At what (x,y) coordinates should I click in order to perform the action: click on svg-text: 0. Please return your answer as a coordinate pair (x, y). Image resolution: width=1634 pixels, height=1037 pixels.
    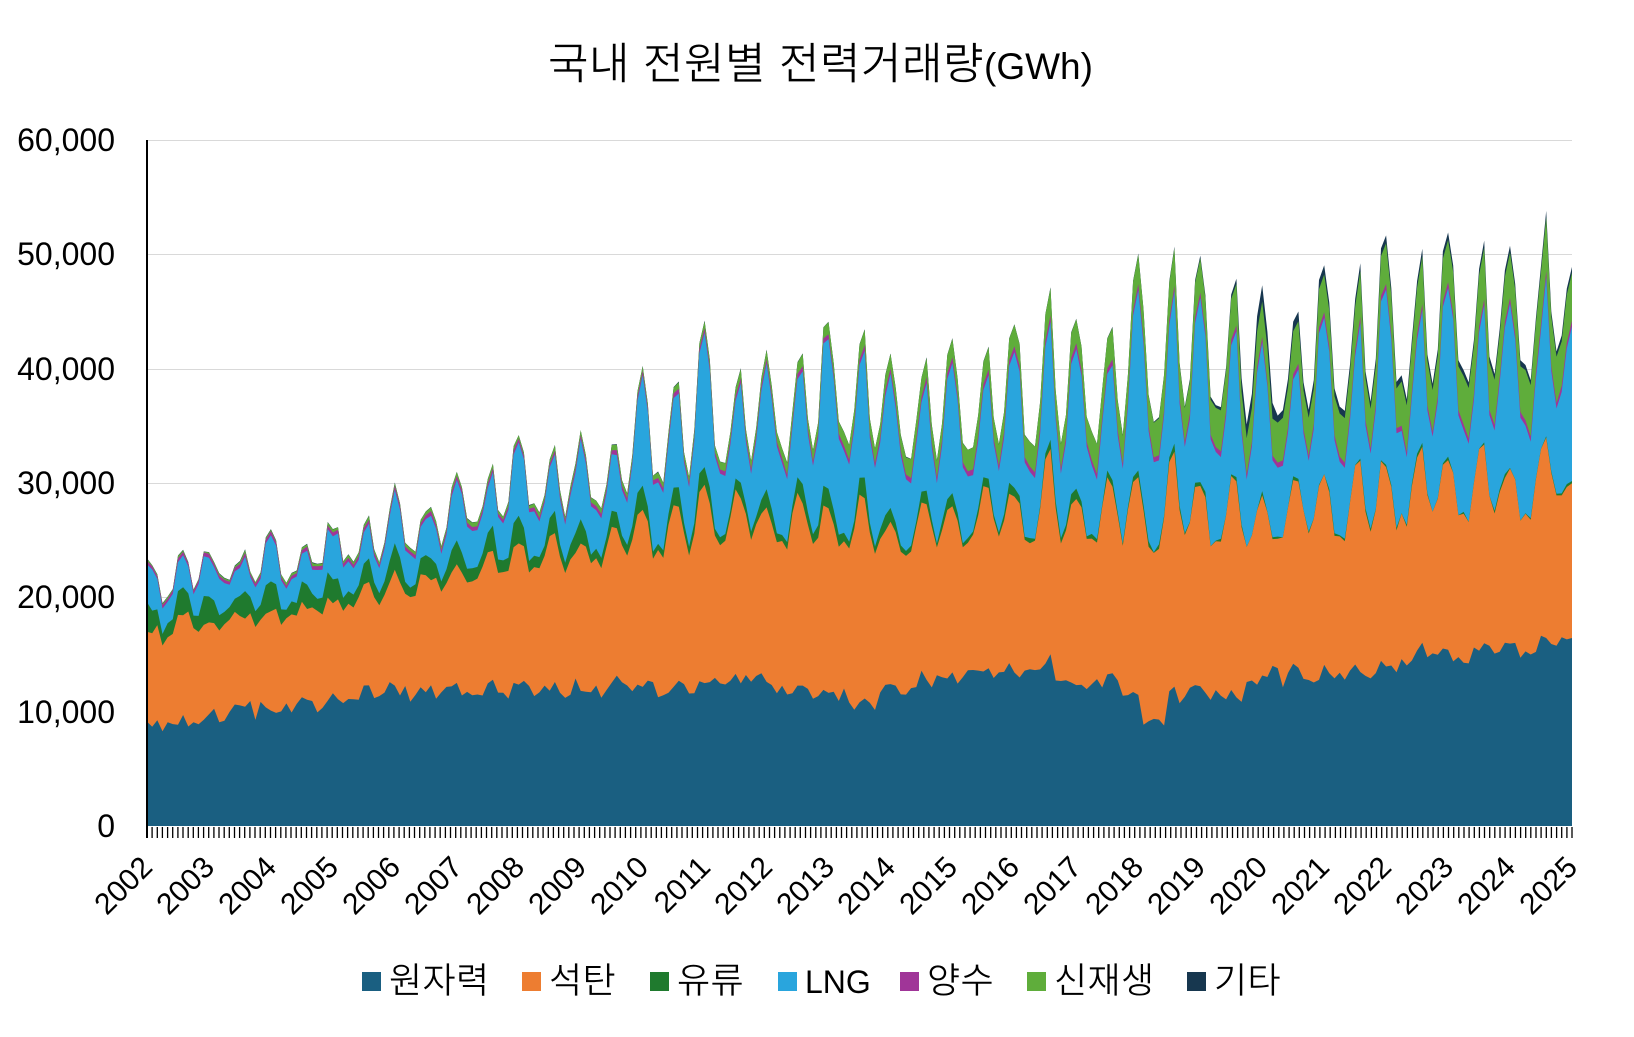
    Looking at the image, I should click on (106, 826).